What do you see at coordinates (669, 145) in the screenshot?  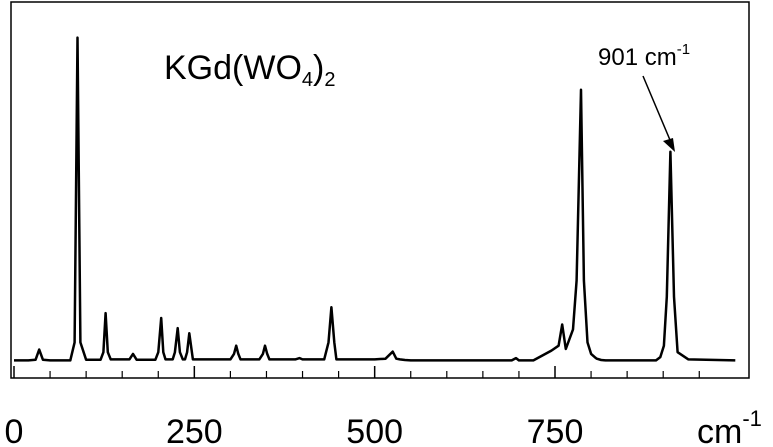 I see `peak-annotation-arrowhead` at bounding box center [669, 145].